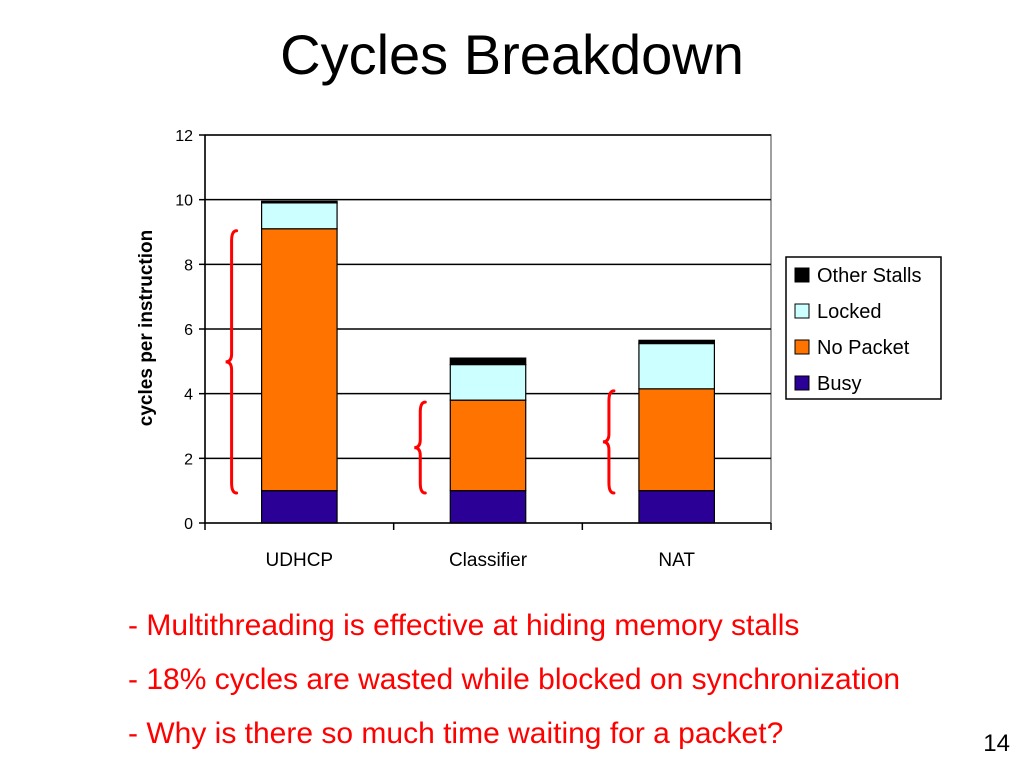 The image size is (1024, 768). I want to click on x-tick-label: Classifier, so click(488, 560).